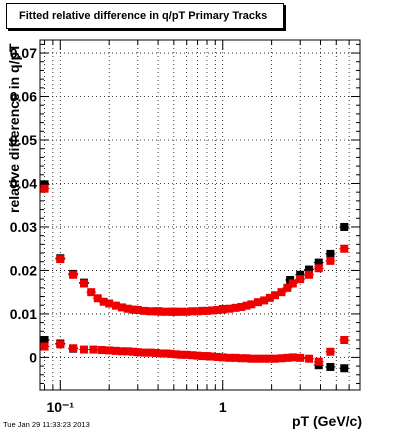 The height and width of the screenshot is (433, 400). What do you see at coordinates (23, 314) in the screenshot?
I see `y-tick-label: 0.01` at bounding box center [23, 314].